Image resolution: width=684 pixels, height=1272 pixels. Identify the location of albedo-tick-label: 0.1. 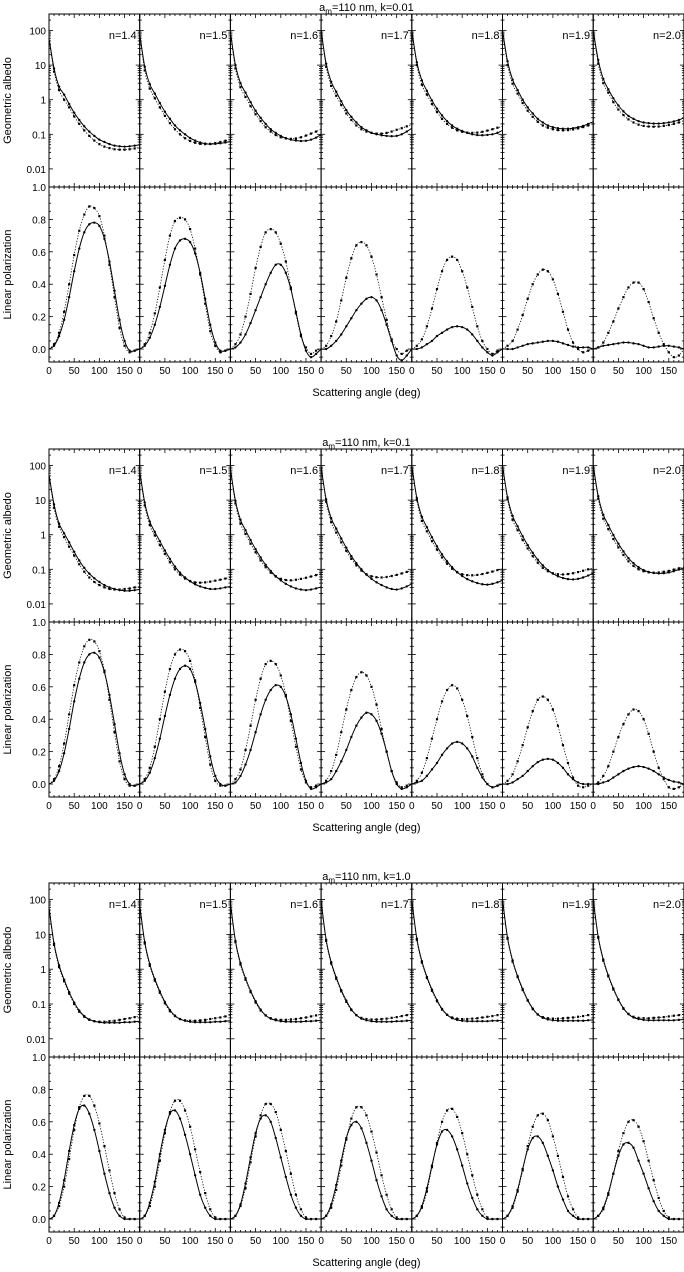
(39, 135).